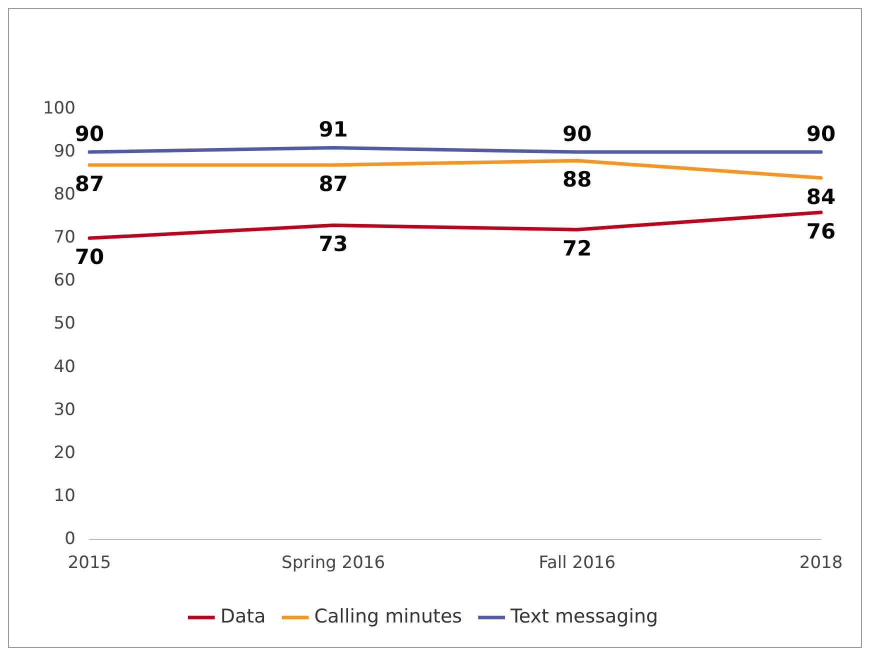  What do you see at coordinates (821, 231) in the screenshot?
I see `data-label: 76` at bounding box center [821, 231].